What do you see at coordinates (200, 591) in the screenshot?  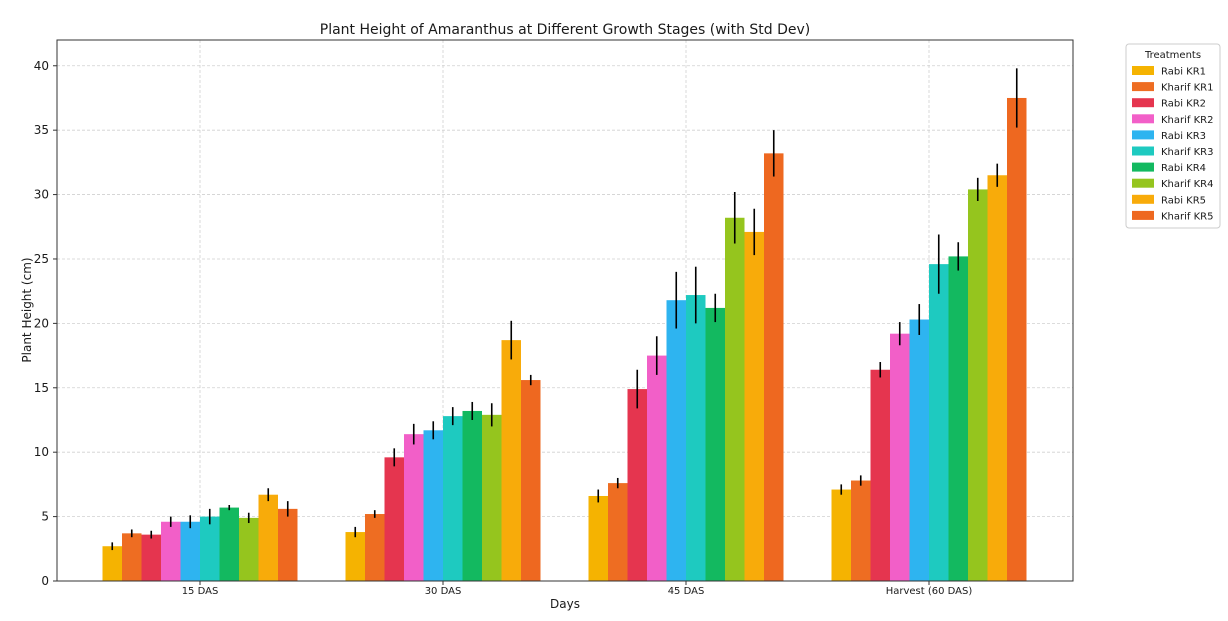 I see `x-tick-label: 15 DAS` at bounding box center [200, 591].